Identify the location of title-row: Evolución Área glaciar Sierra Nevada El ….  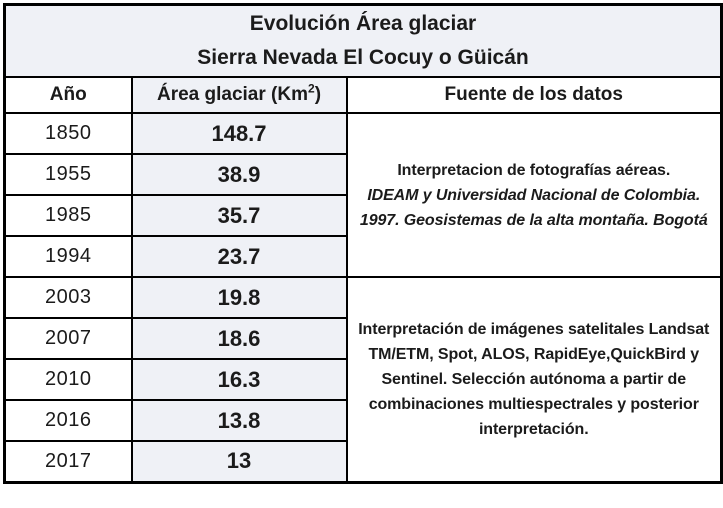
(363, 40).